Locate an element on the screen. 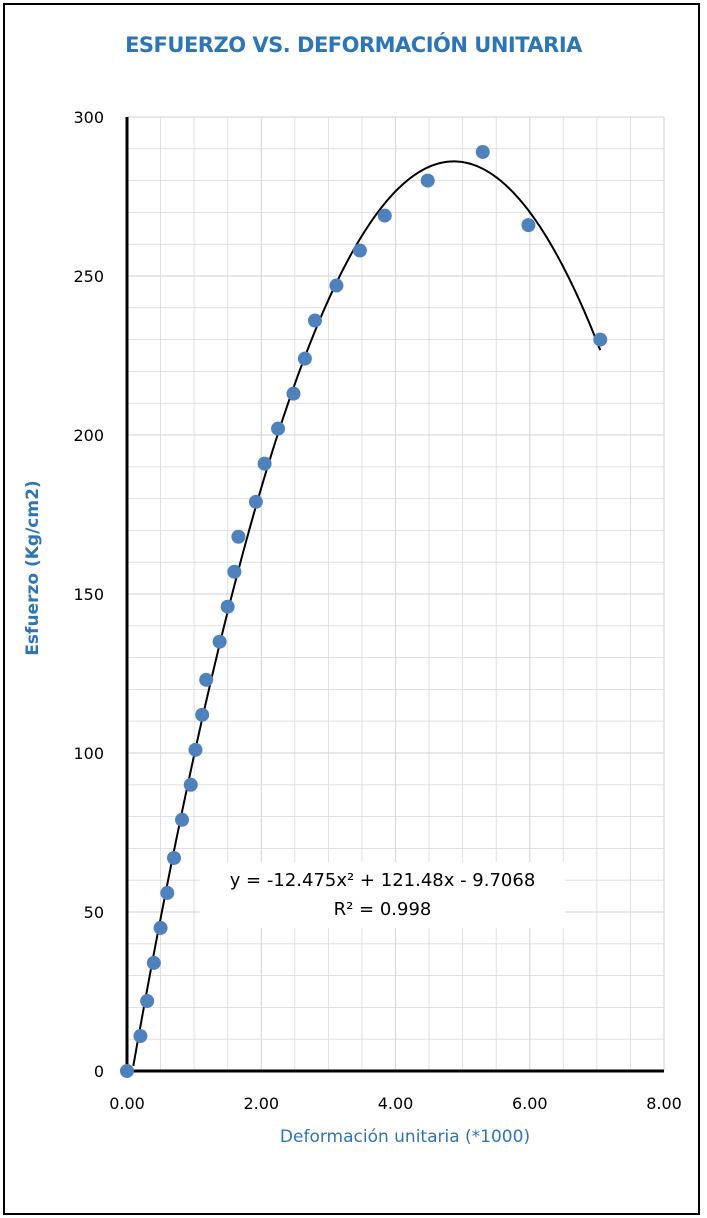 Image resolution: width=707 pixels, height=1218 pixels. y-tick-label: 100 is located at coordinates (88, 753).